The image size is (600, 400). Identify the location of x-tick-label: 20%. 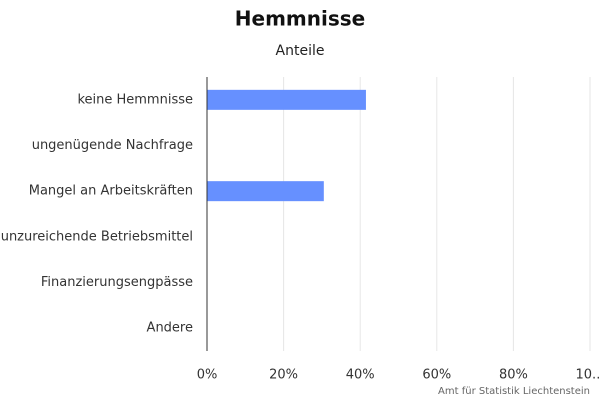
(283, 375).